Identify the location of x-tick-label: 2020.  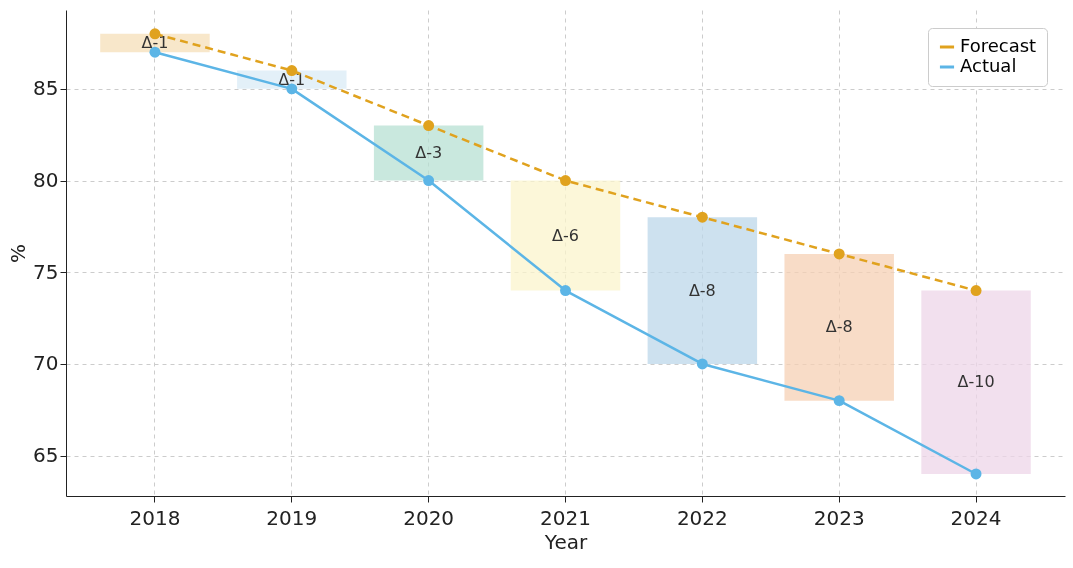
(429, 517).